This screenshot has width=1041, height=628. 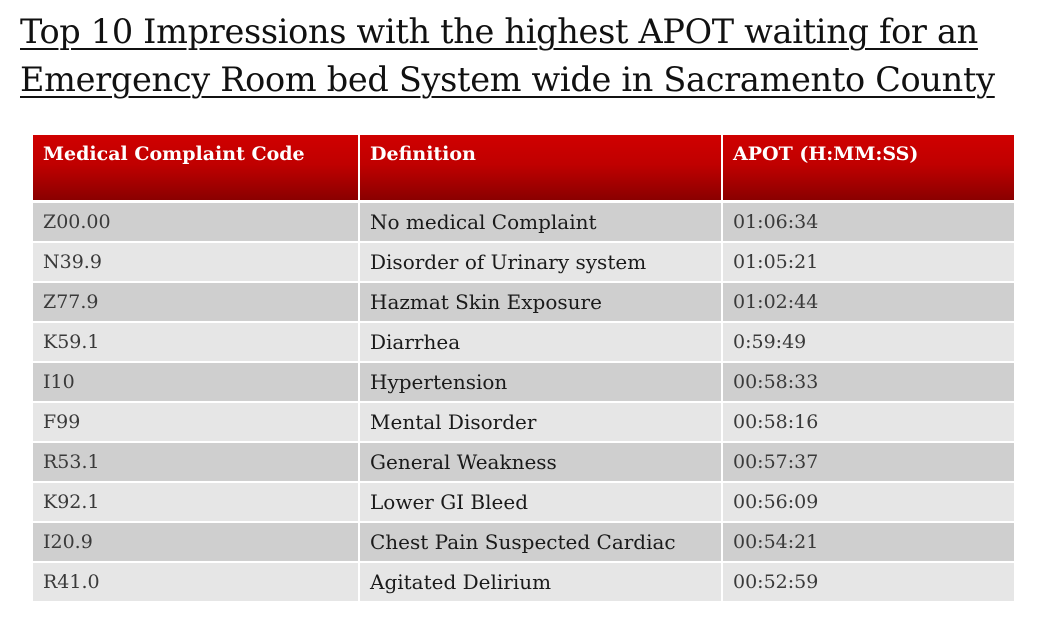 I want to click on complaint-code-cell: Z77.9, so click(x=196, y=303).